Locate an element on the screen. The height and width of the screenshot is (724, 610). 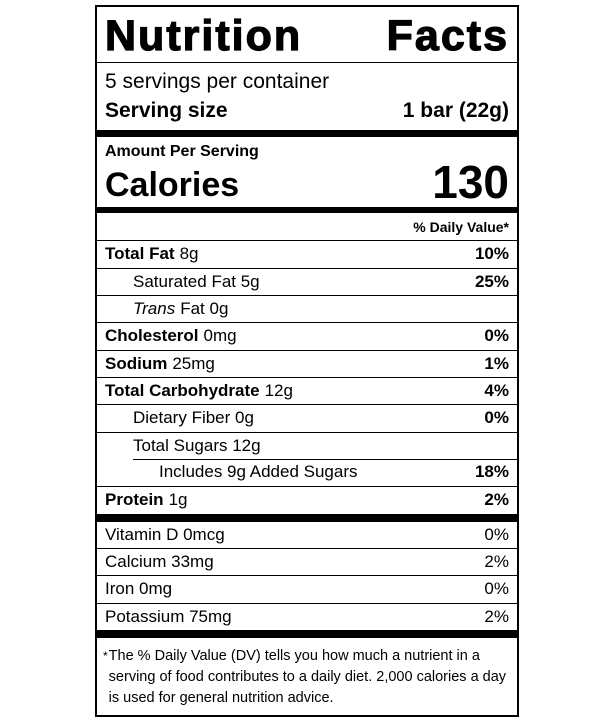
nutrient-amount: 1g is located at coordinates (178, 500).